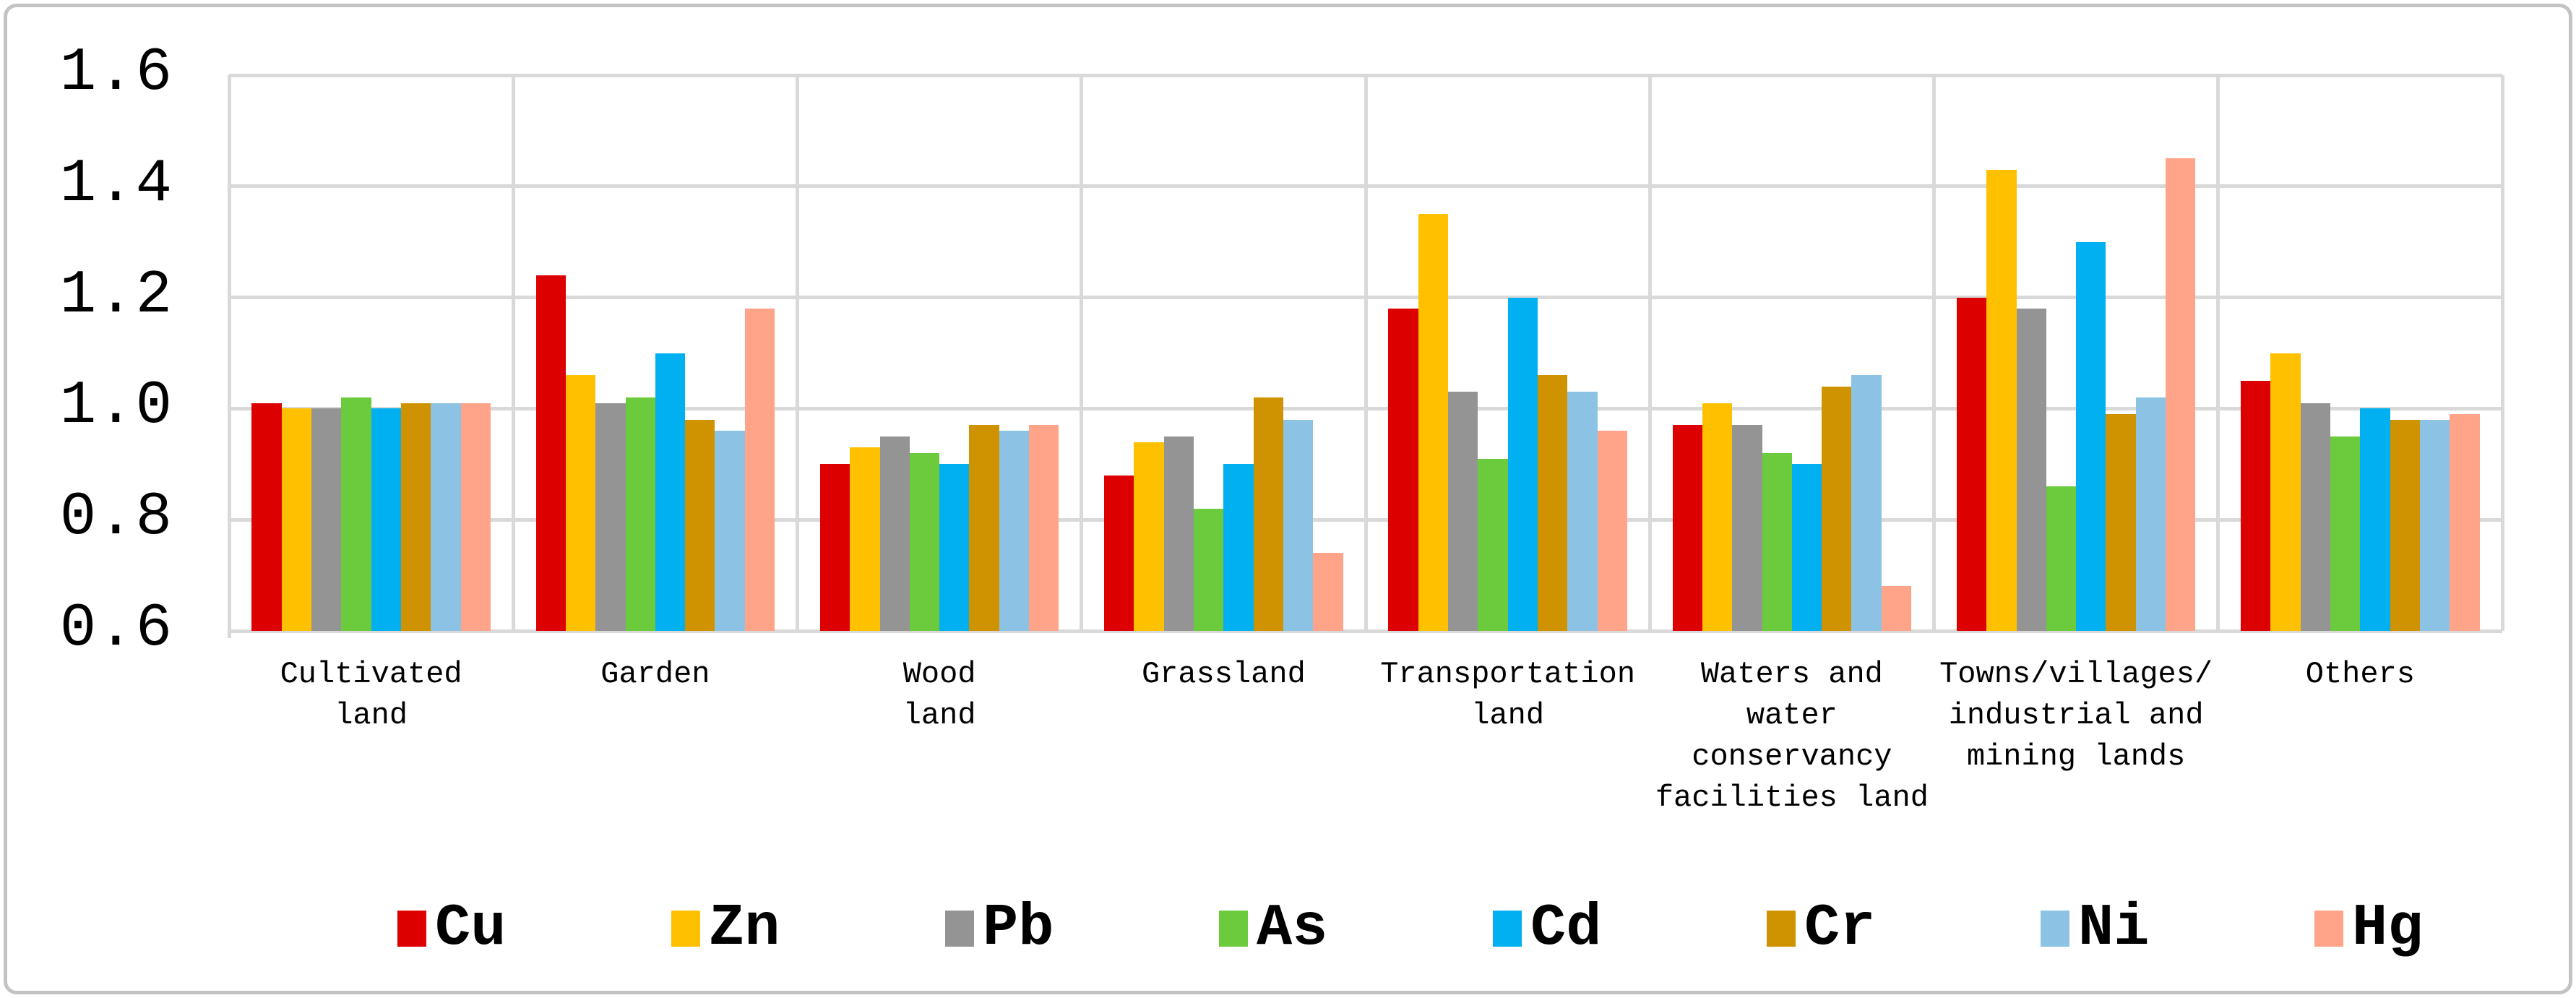  What do you see at coordinates (685, 929) in the screenshot?
I see `legend-swatch-Zn` at bounding box center [685, 929].